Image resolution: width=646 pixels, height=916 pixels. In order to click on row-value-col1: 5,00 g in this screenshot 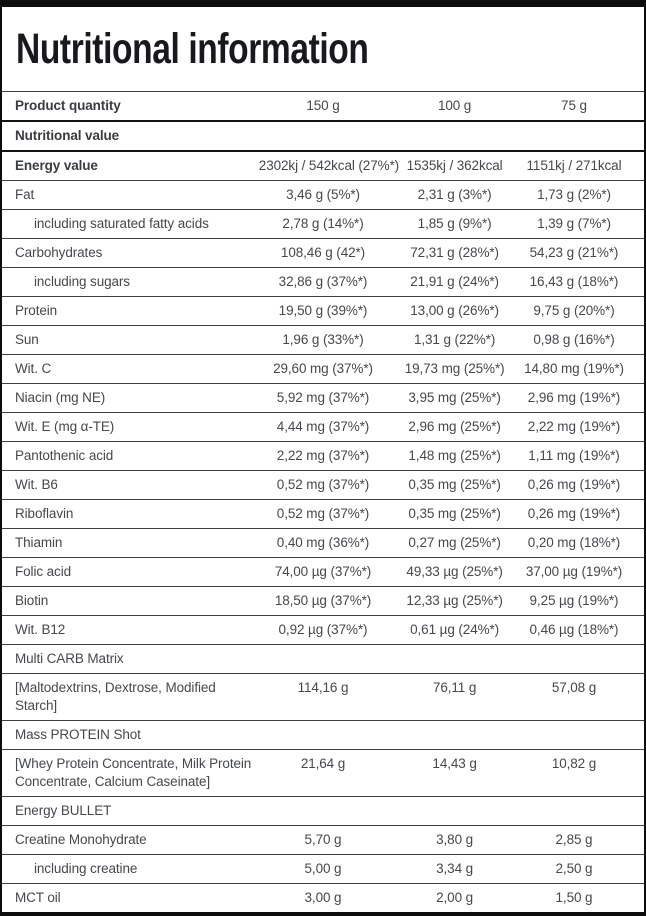, I will do `click(323, 868)`.